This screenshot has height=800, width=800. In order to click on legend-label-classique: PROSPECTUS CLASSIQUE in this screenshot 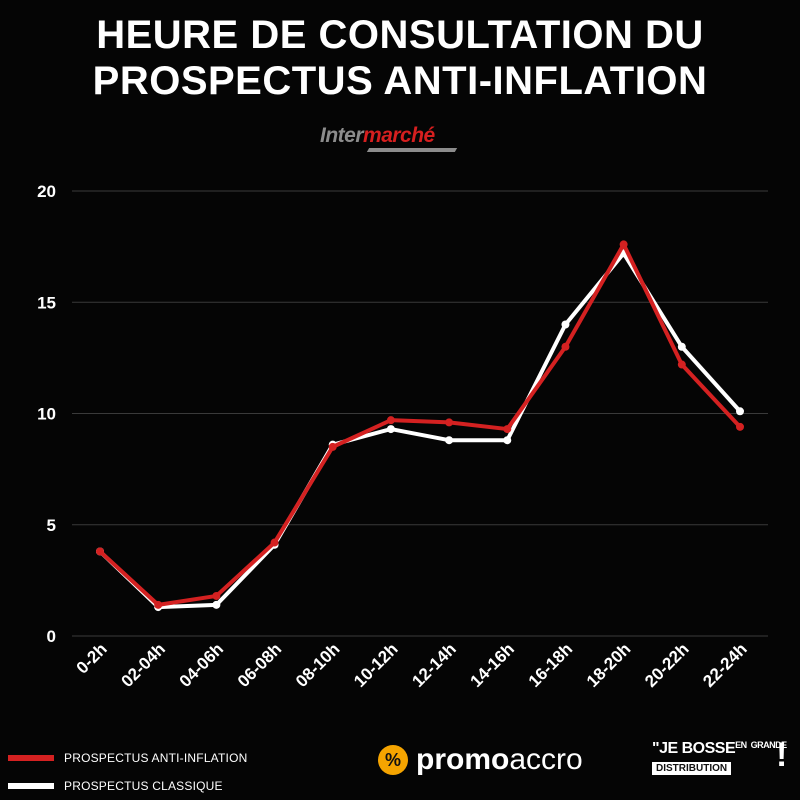, I will do `click(143, 786)`.